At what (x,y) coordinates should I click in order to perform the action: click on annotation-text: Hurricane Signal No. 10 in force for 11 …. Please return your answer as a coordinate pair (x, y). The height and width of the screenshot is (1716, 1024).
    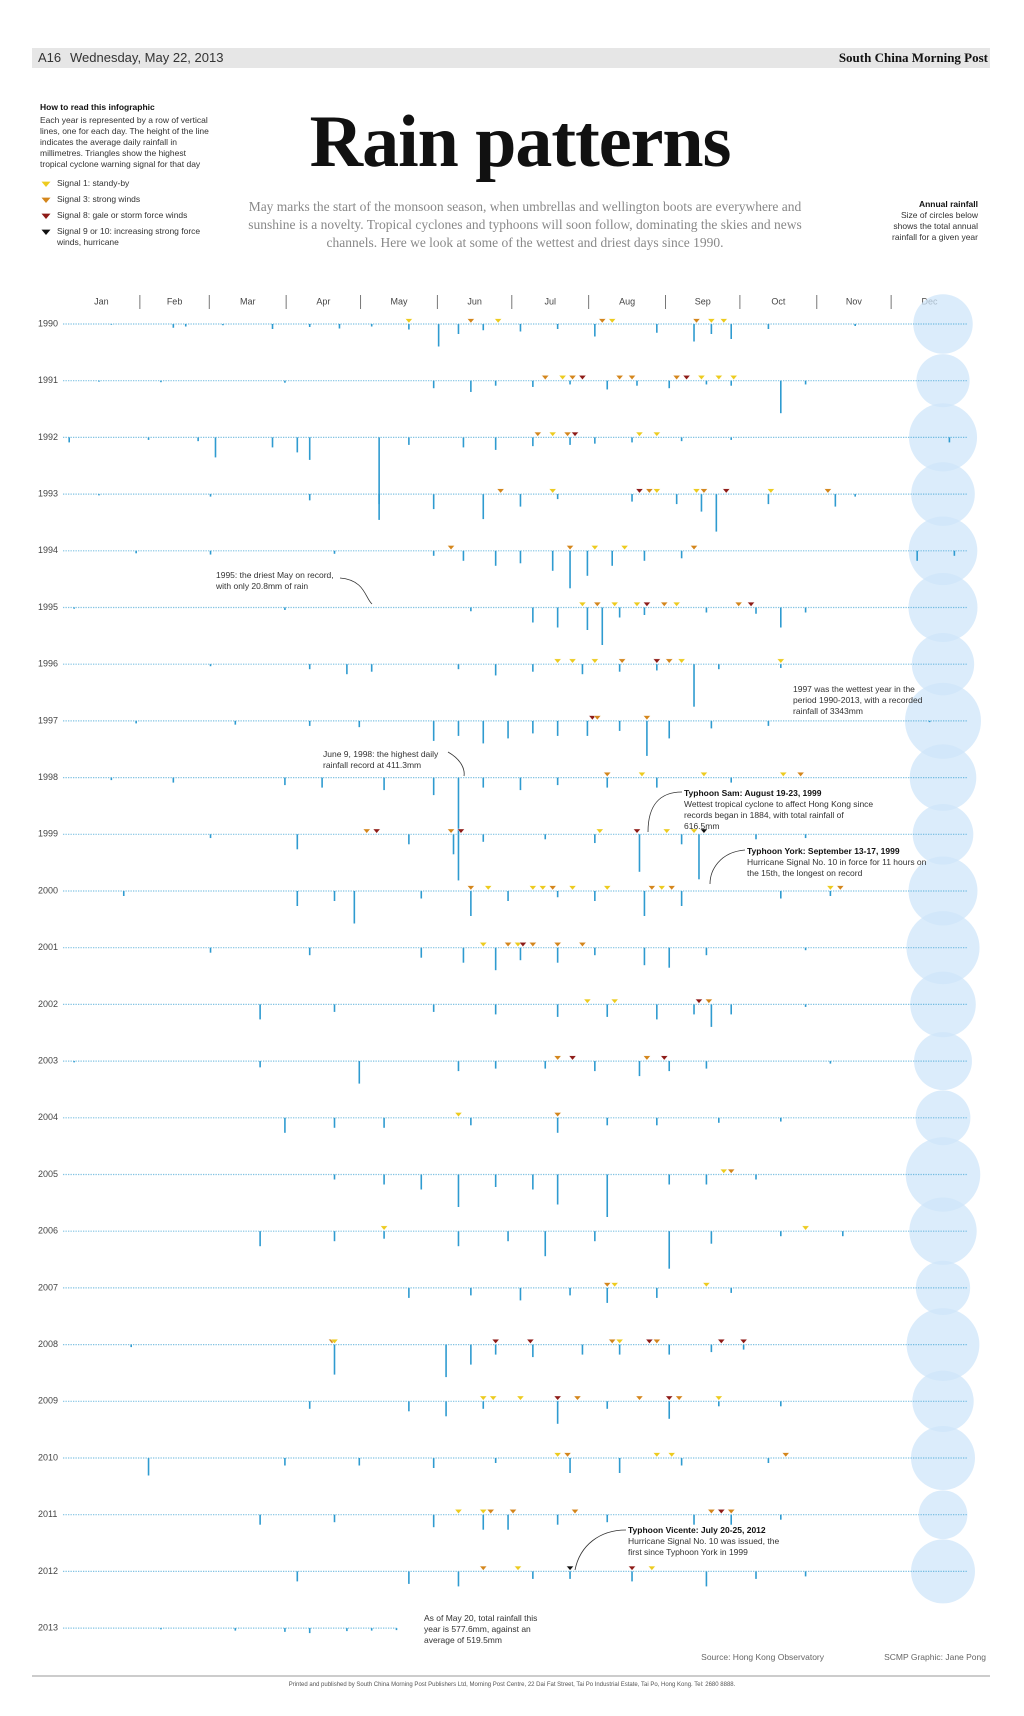
    Looking at the image, I should click on (837, 867).